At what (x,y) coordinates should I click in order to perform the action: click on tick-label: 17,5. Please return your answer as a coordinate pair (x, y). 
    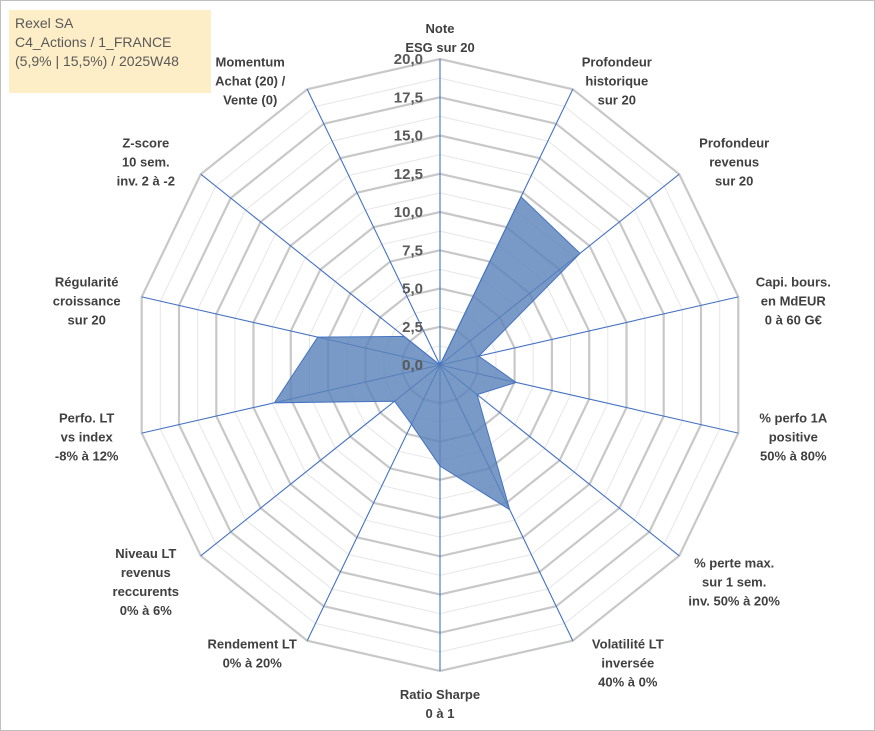
    Looking at the image, I should click on (408, 97).